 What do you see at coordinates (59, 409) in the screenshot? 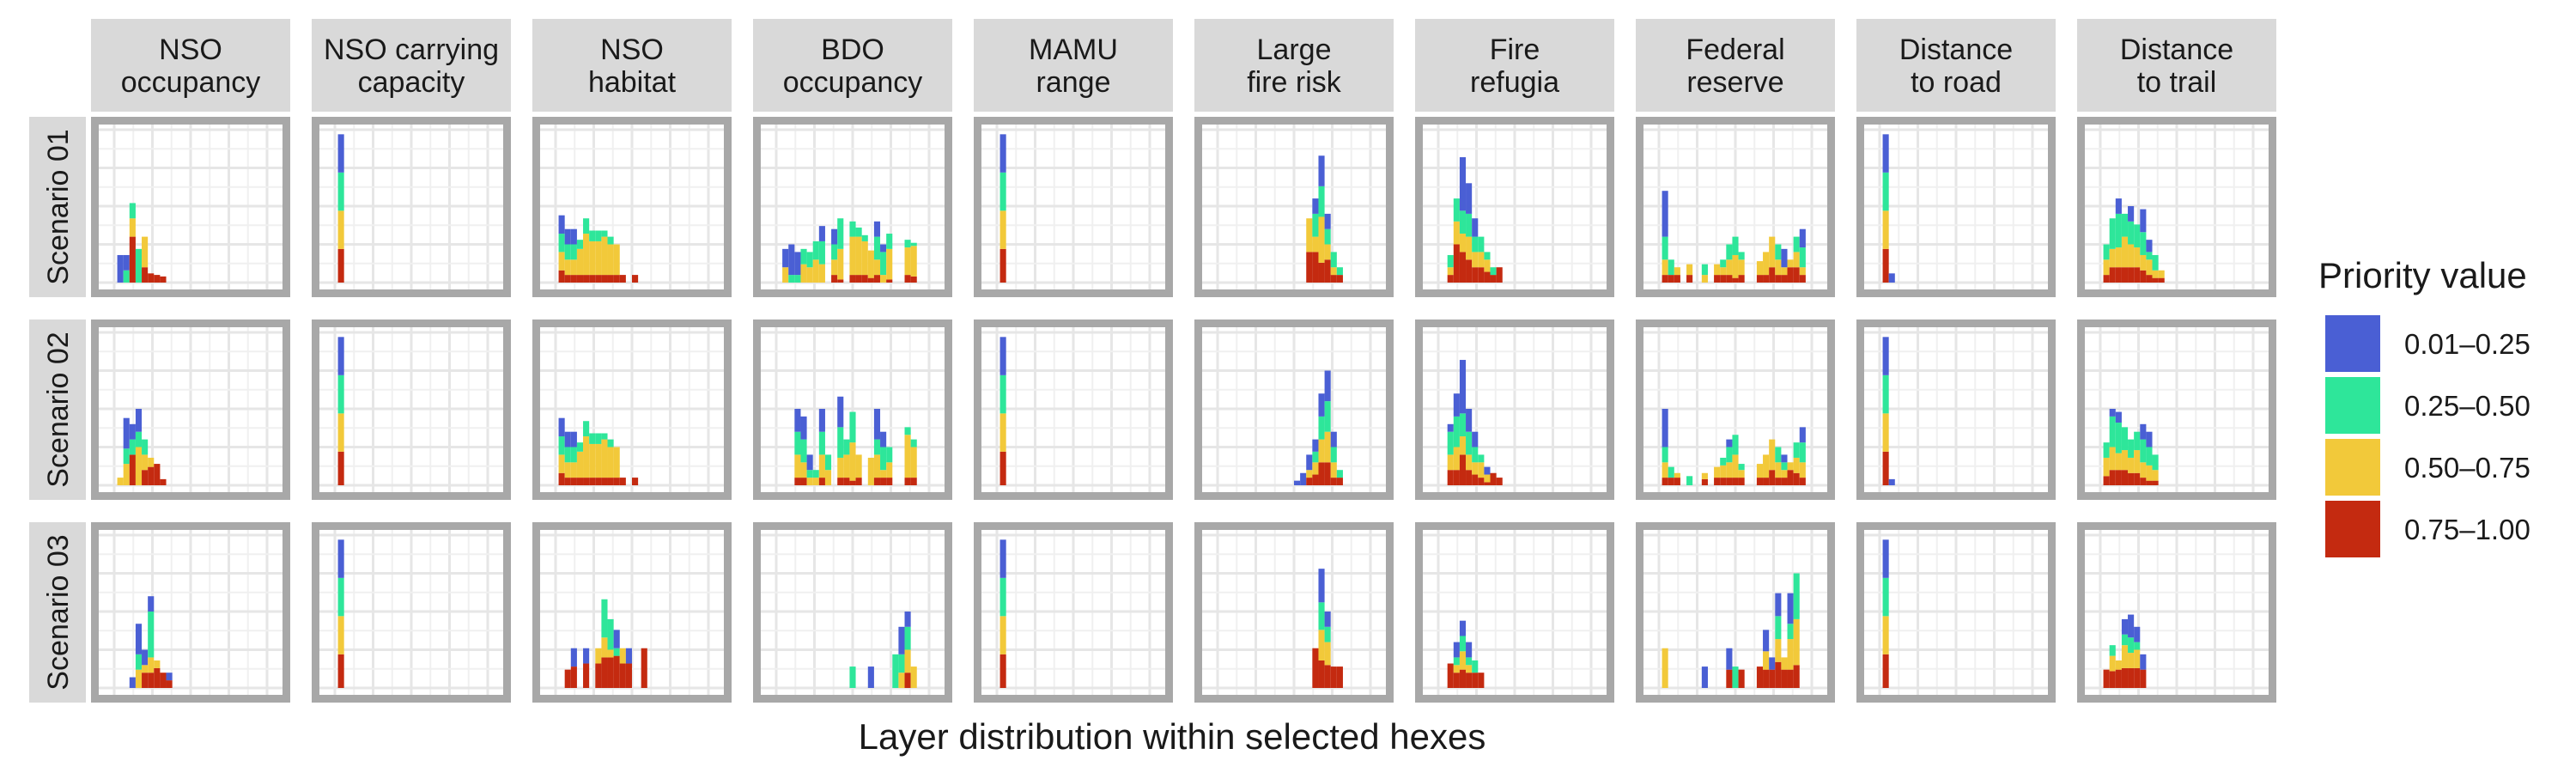
I see `row-strip-label: Scenario 02` at bounding box center [59, 409].